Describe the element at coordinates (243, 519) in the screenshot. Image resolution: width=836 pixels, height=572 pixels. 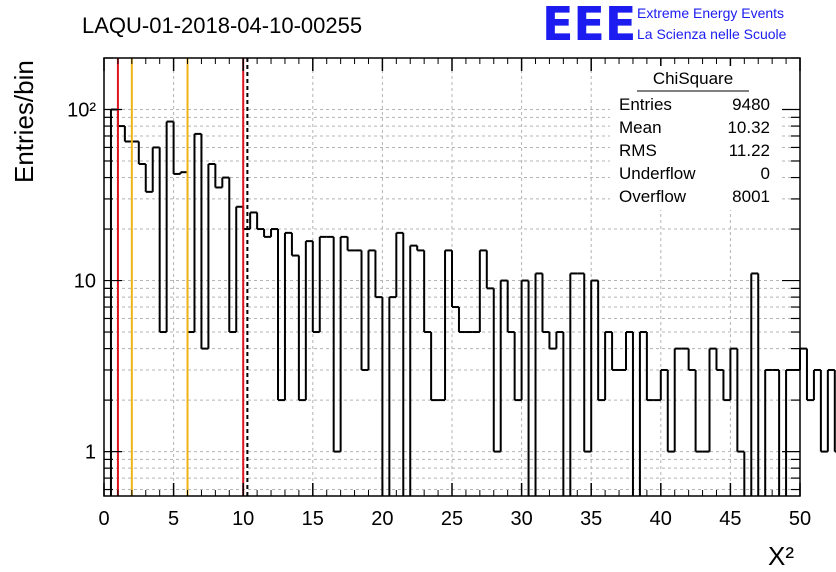
I see `x-tick-label: 10` at that location.